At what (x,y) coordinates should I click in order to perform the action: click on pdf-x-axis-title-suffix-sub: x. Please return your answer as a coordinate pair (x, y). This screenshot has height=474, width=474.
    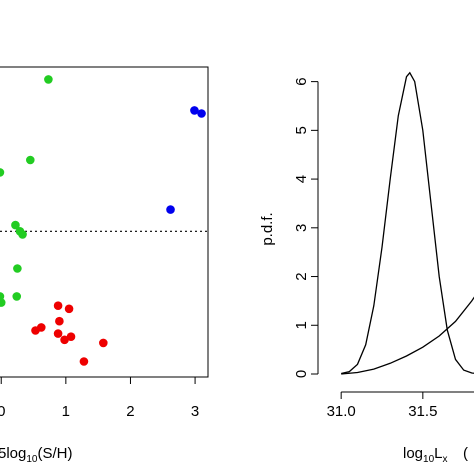
    Looking at the image, I should click on (445, 459).